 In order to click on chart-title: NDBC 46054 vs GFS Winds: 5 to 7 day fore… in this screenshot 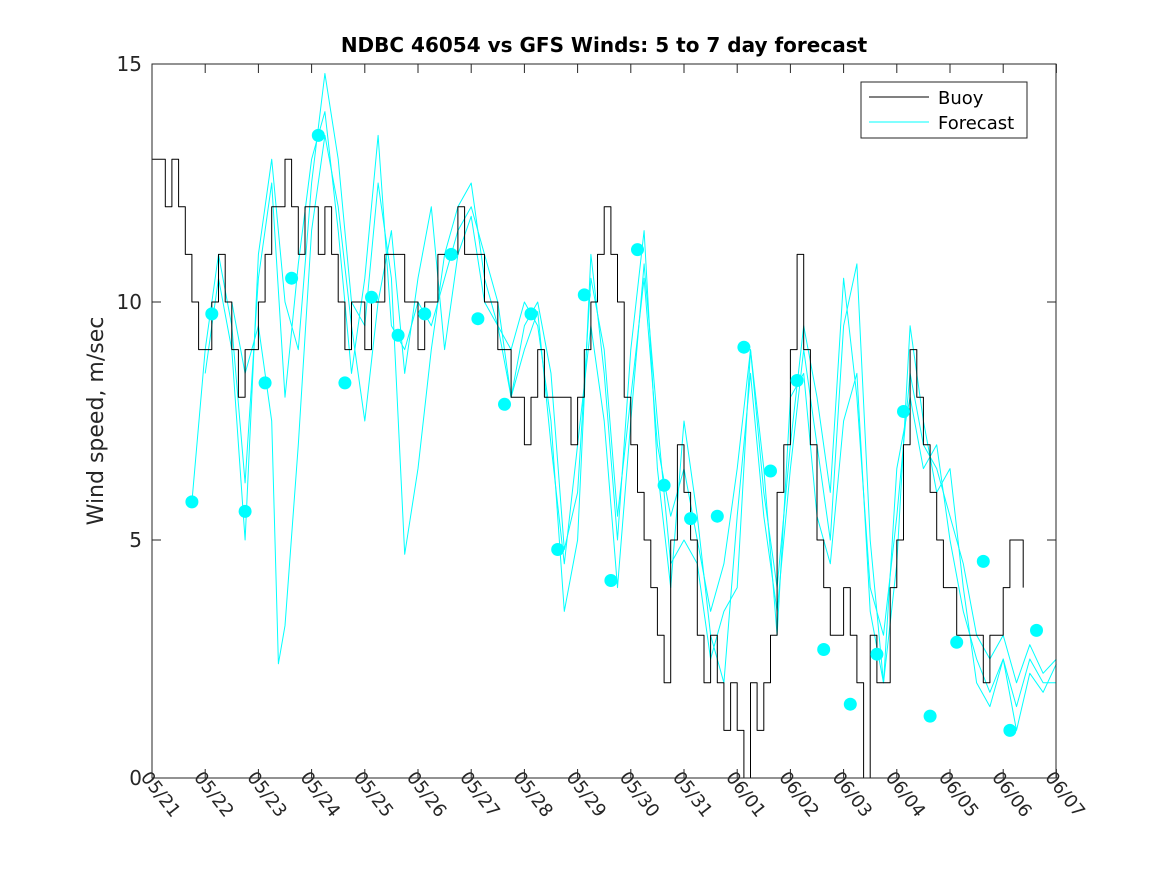, I will do `click(604, 45)`.